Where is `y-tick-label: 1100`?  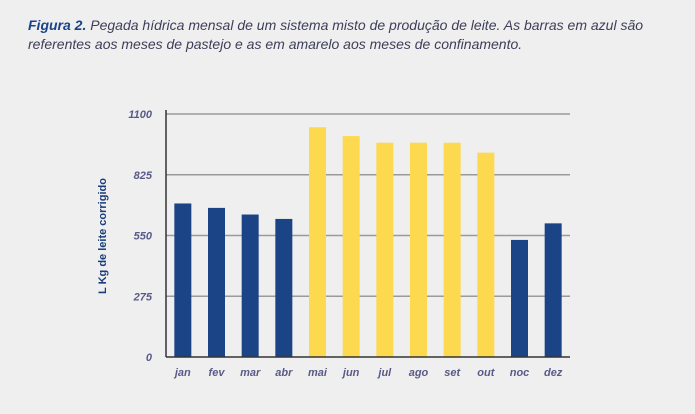 y-tick-label: 1100 is located at coordinates (140, 115).